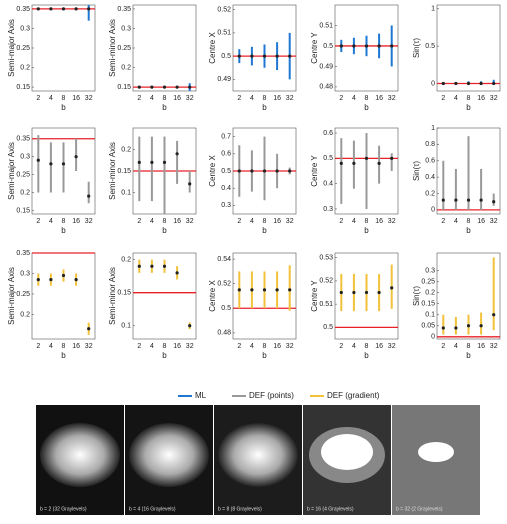 This screenshot has height=524, width=507. I want to click on y-tick-label: 0.25, so click(23, 294).